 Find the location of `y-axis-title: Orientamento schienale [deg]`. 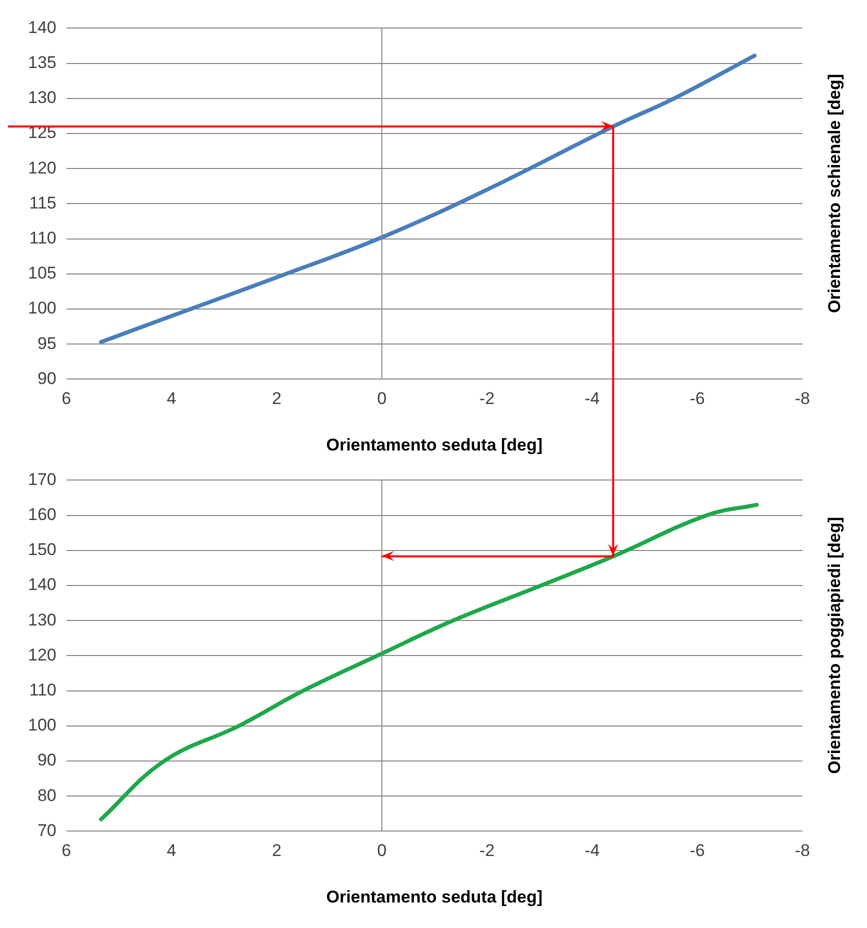

y-axis-title: Orientamento schienale [deg] is located at coordinates (835, 193).